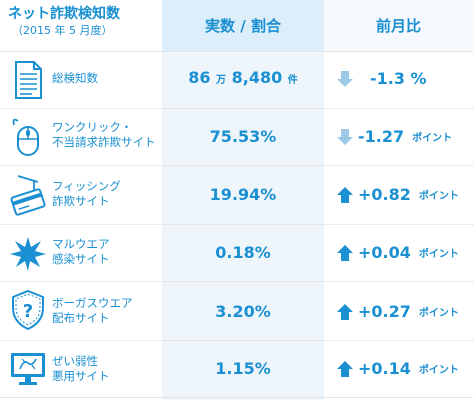 This screenshot has height=400, width=473. I want to click on row-label-line2: 不当請求詐欺サイト, so click(104, 142).